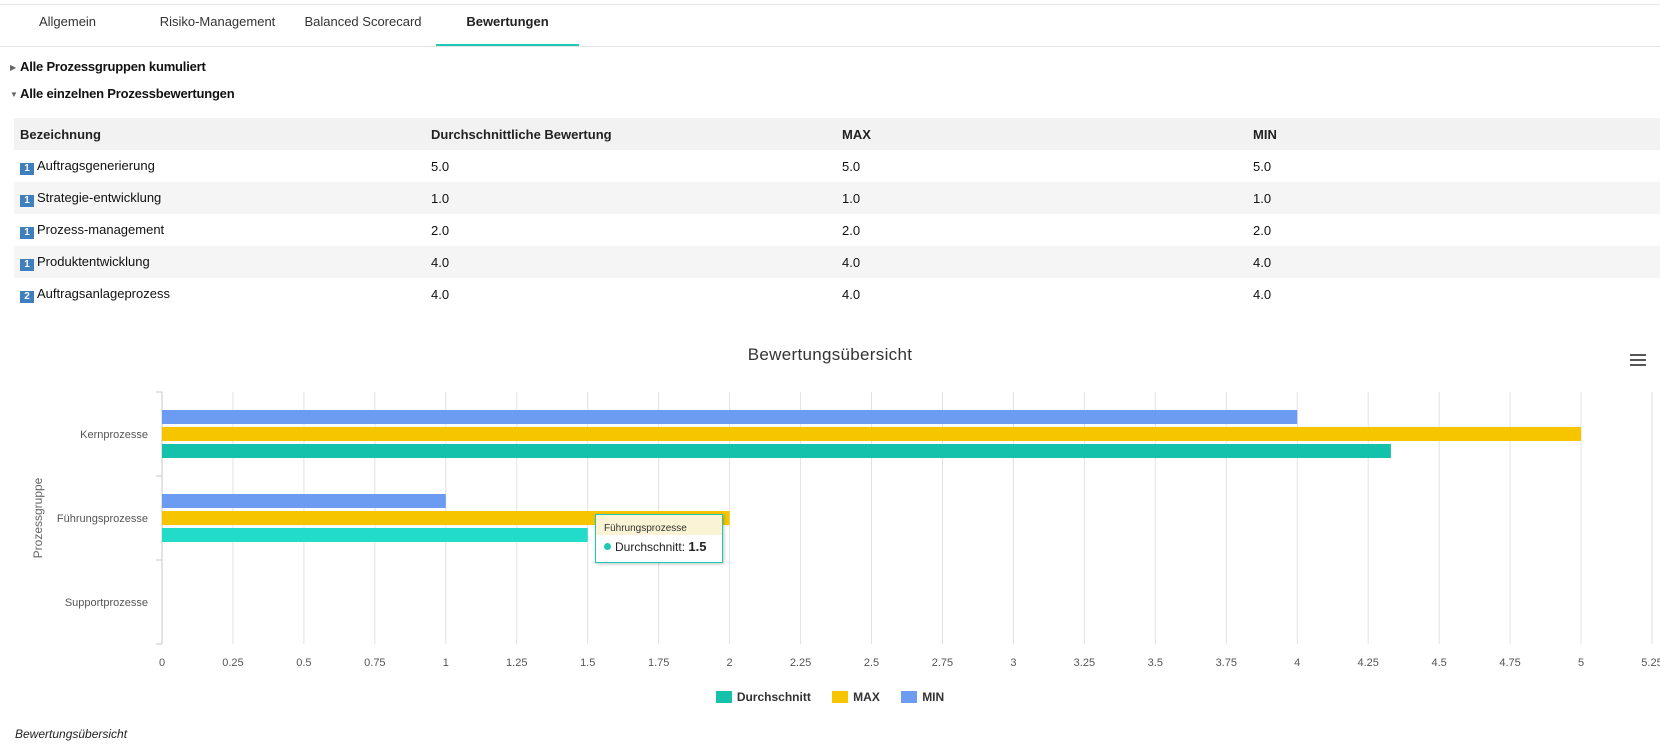 This screenshot has height=748, width=1660. What do you see at coordinates (730, 663) in the screenshot?
I see `x-tick-label: 2` at bounding box center [730, 663].